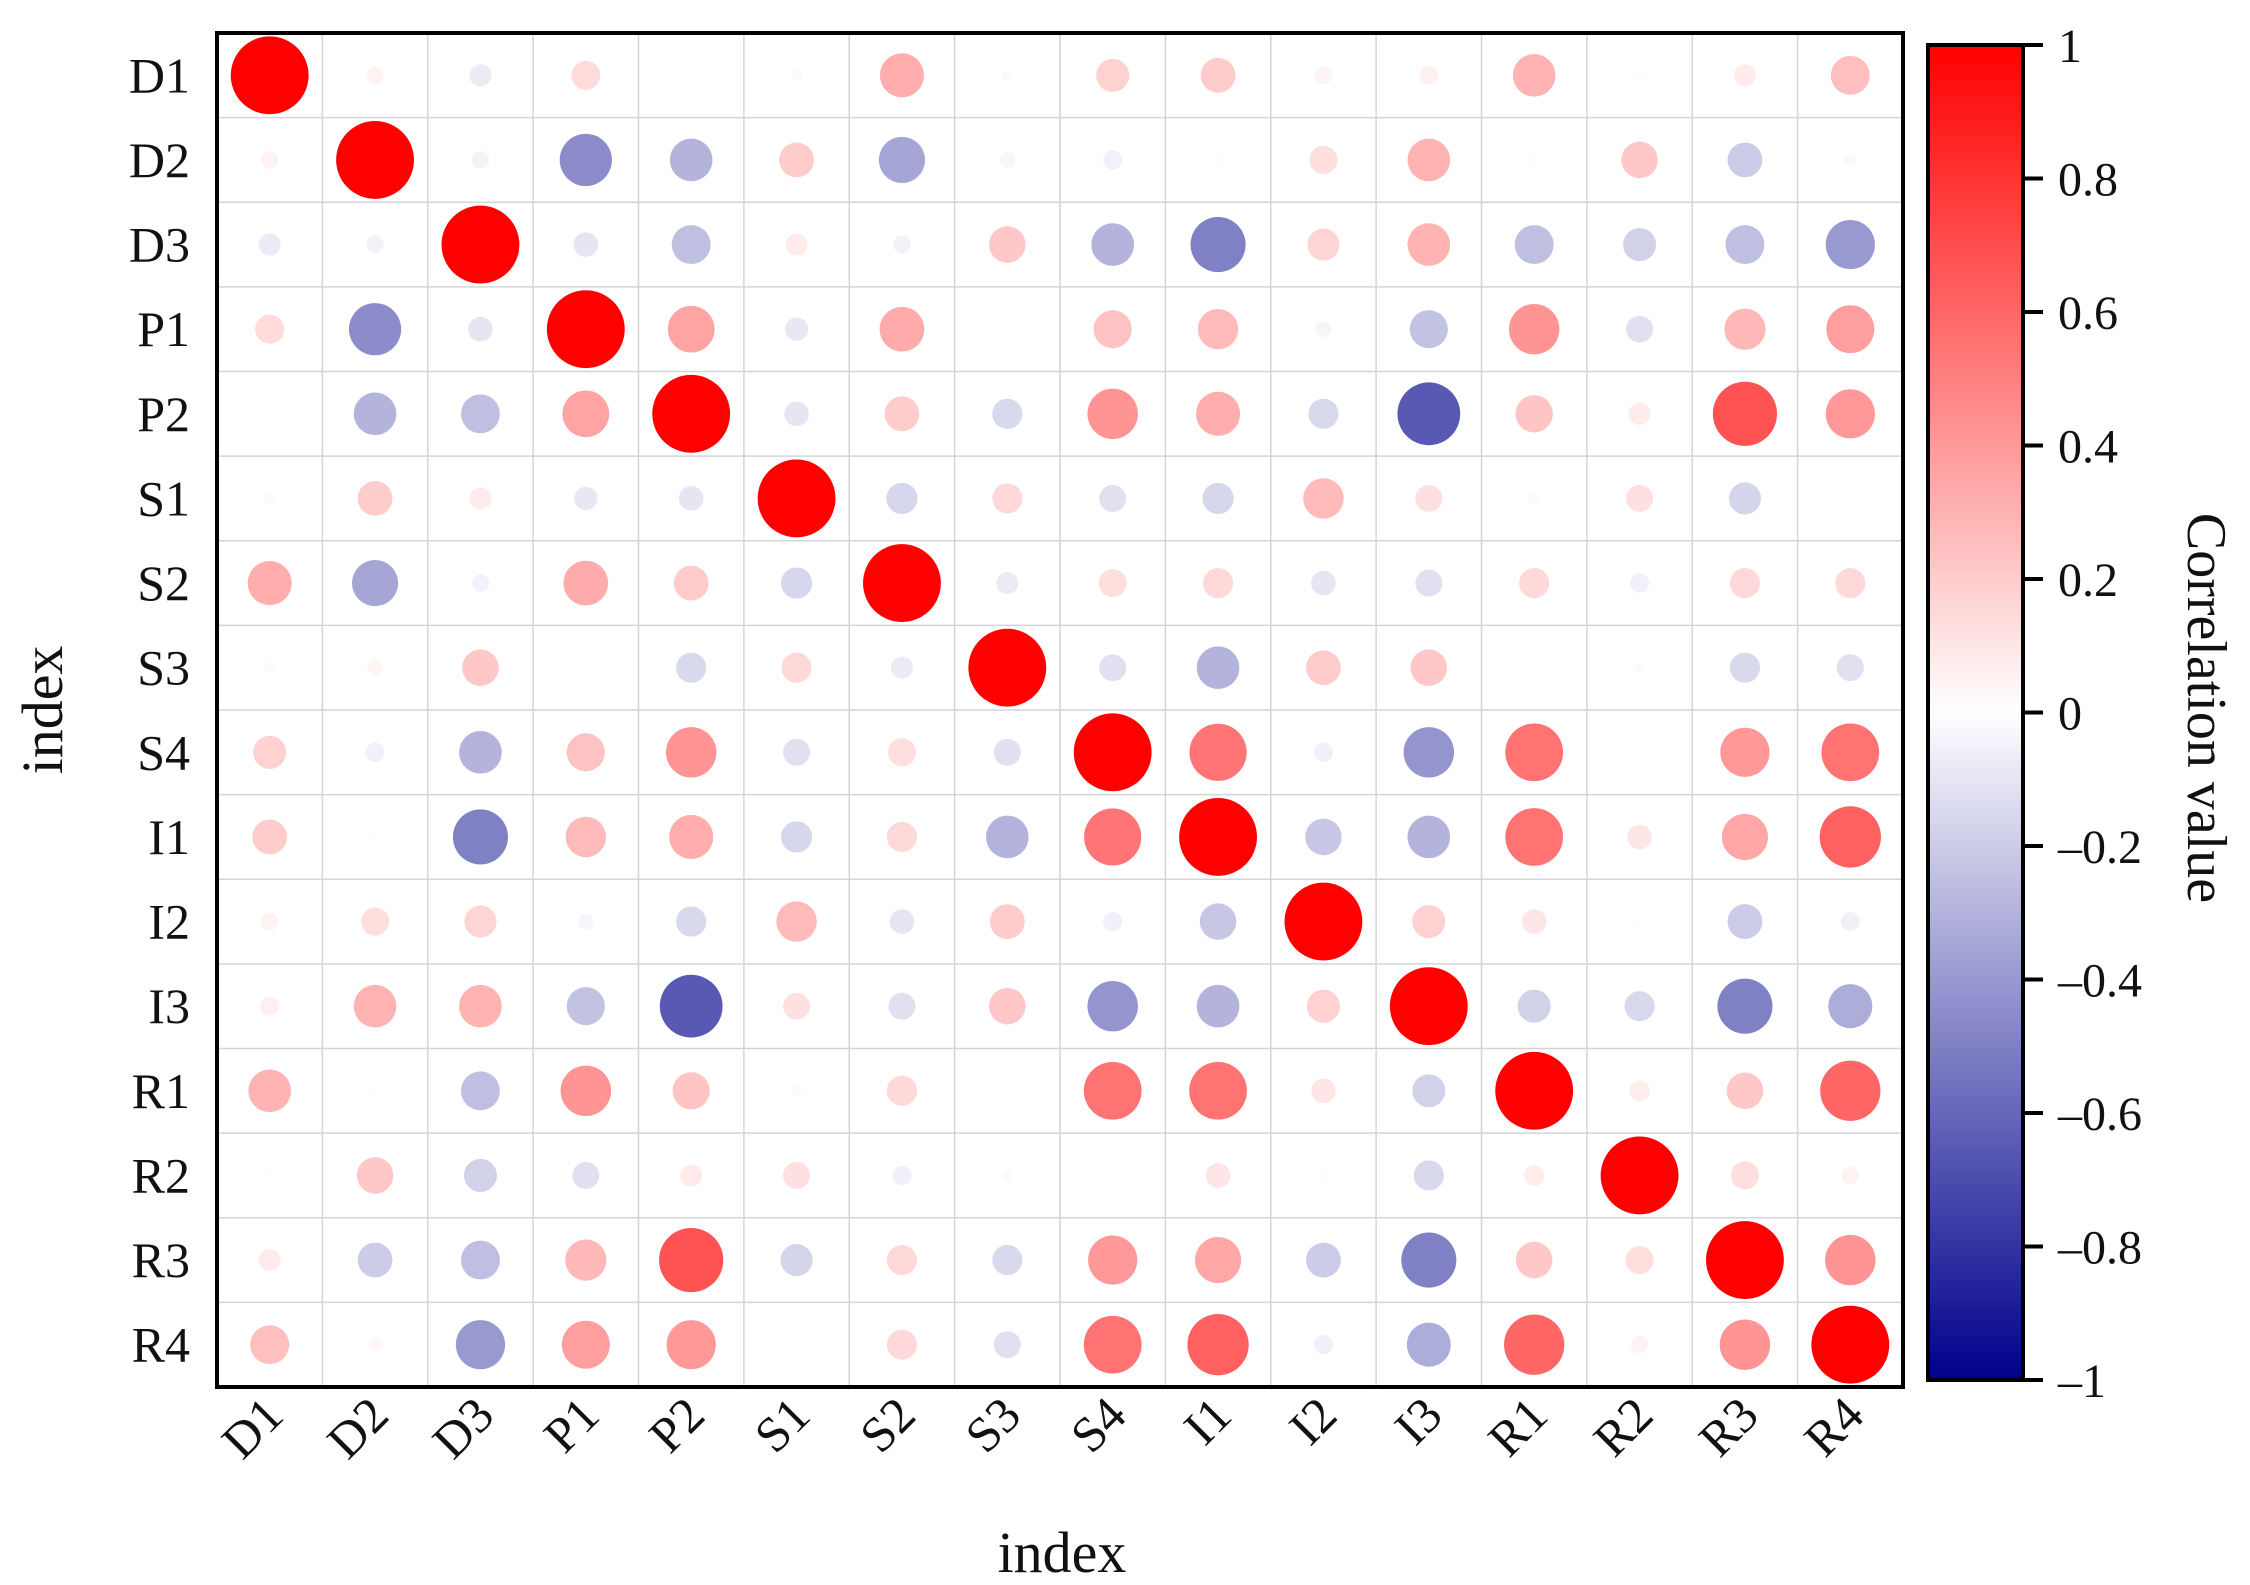 This screenshot has height=1585, width=2250. Describe the element at coordinates (161, 1345) in the screenshot. I see `y-tick-label-r4: R4` at that location.